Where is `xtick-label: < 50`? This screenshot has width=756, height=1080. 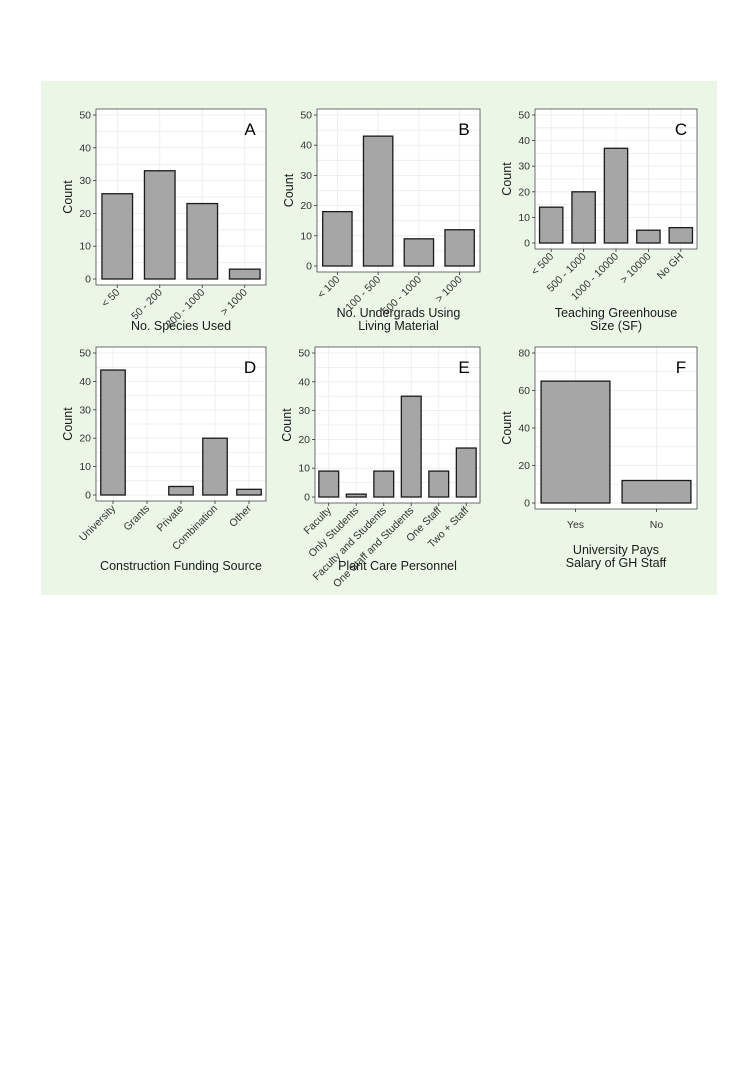
xtick-label: < 50 is located at coordinates (110, 298).